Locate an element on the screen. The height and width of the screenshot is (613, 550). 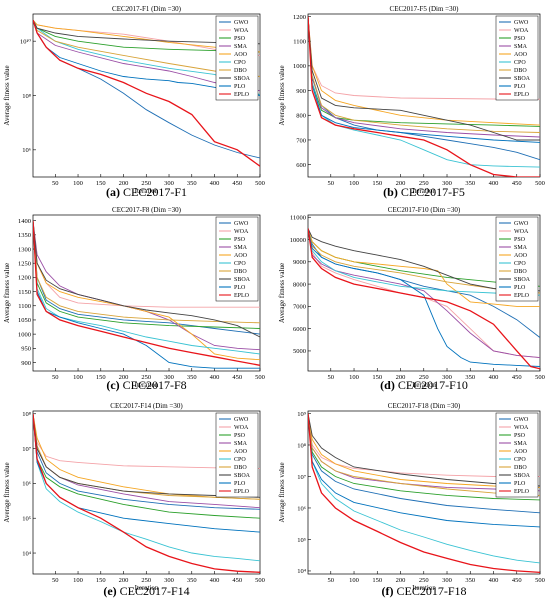
y-tick-label: 1250 is located at coordinates (24, 264).